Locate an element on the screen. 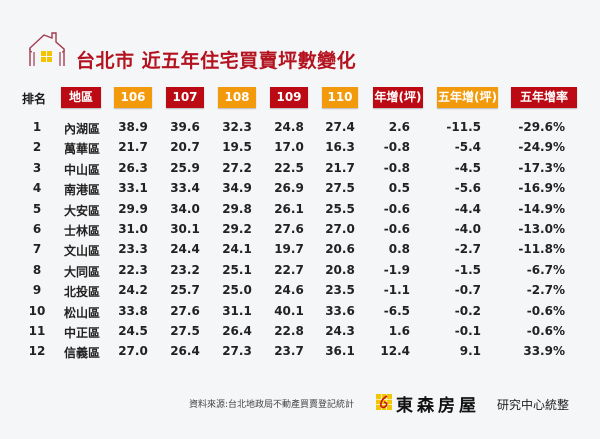 This screenshot has width=600, height=439. year-108-cell: 24.1 is located at coordinates (237, 249).